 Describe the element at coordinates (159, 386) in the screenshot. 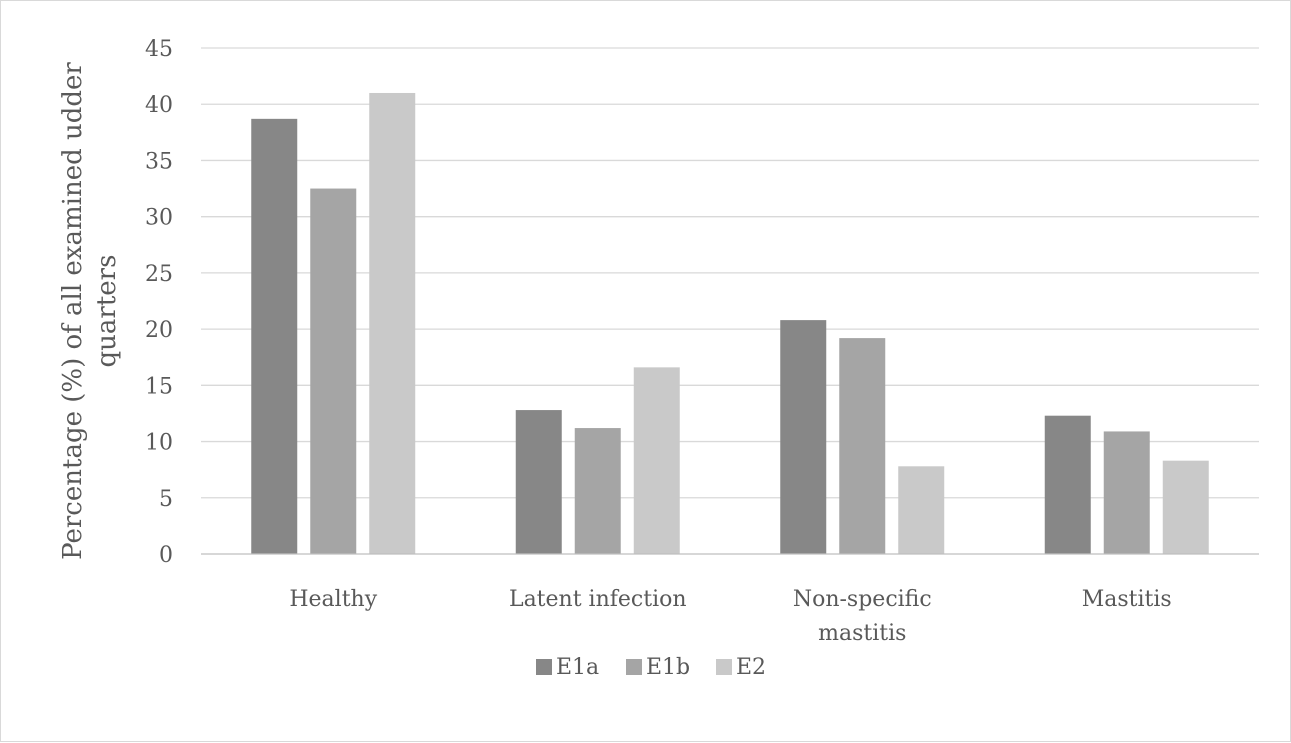

I see `y-tick-label: 15` at that location.